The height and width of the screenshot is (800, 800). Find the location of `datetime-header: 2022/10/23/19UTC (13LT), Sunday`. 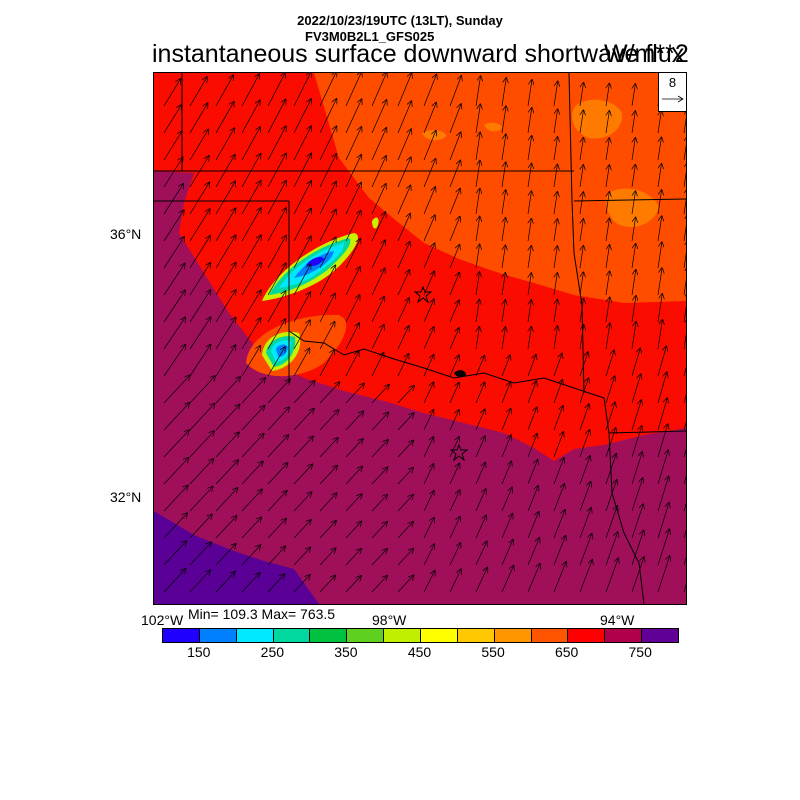

datetime-header: 2022/10/23/19UTC (13LT), Sunday is located at coordinates (400, 20).